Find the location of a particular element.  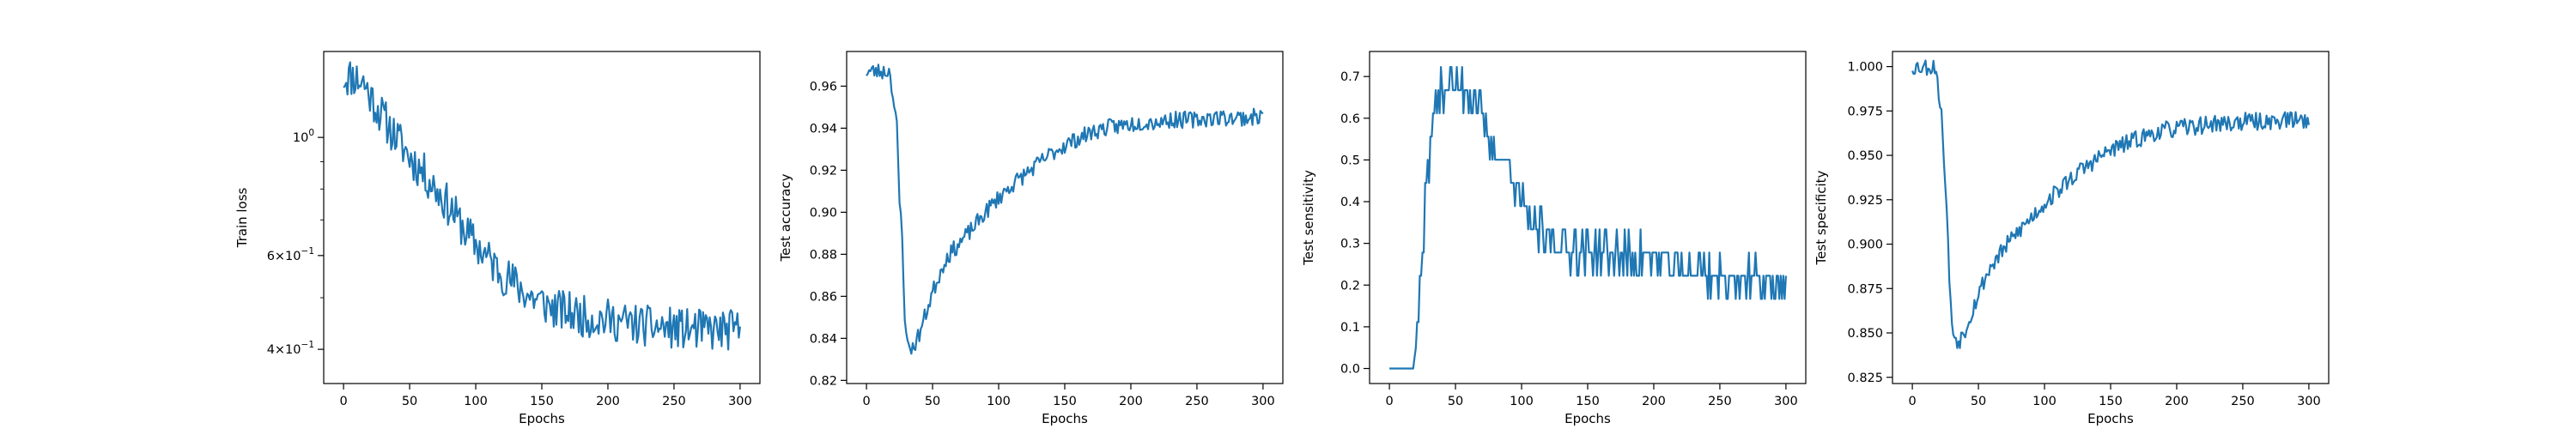

y-tick-label: 0.1 is located at coordinates (1350, 328).